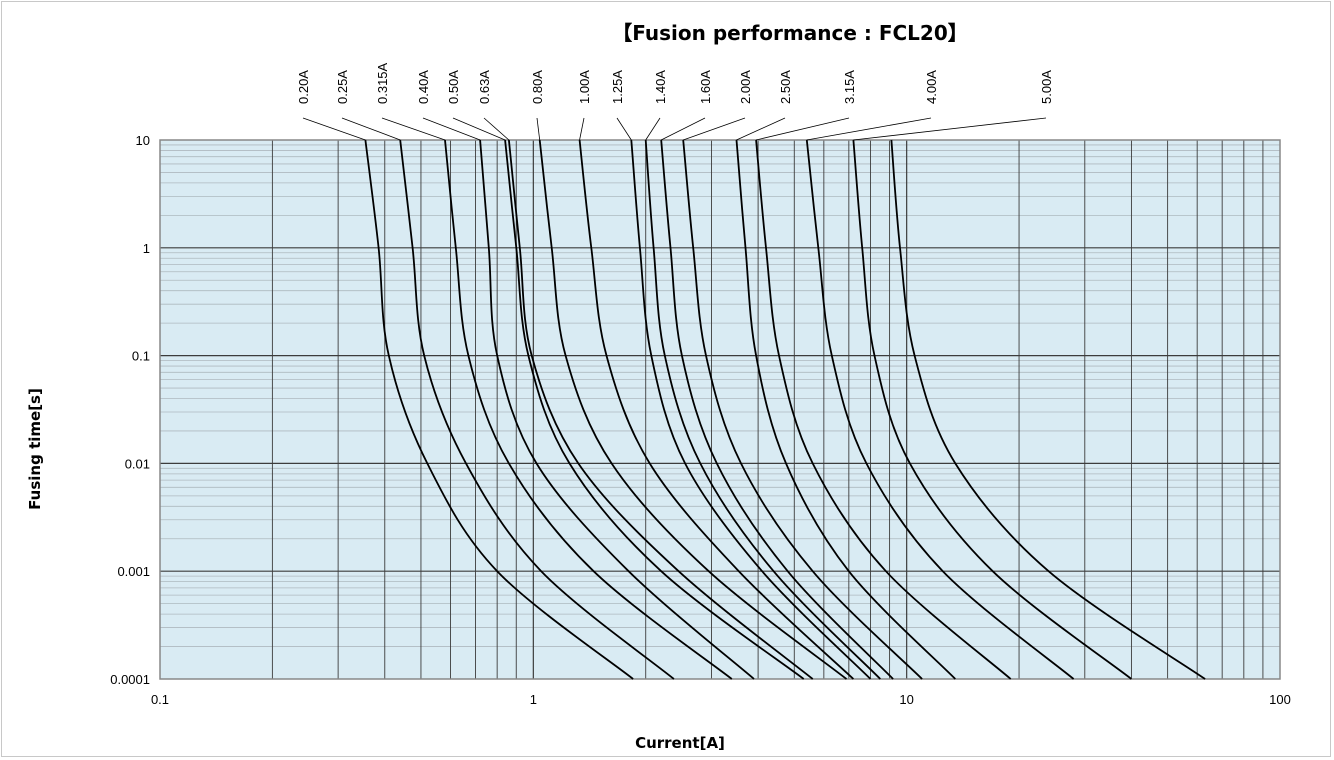 The width and height of the screenshot is (1334, 760). Describe the element at coordinates (686, 105) in the screenshot. I see `series-label-group: 1.60A` at that location.